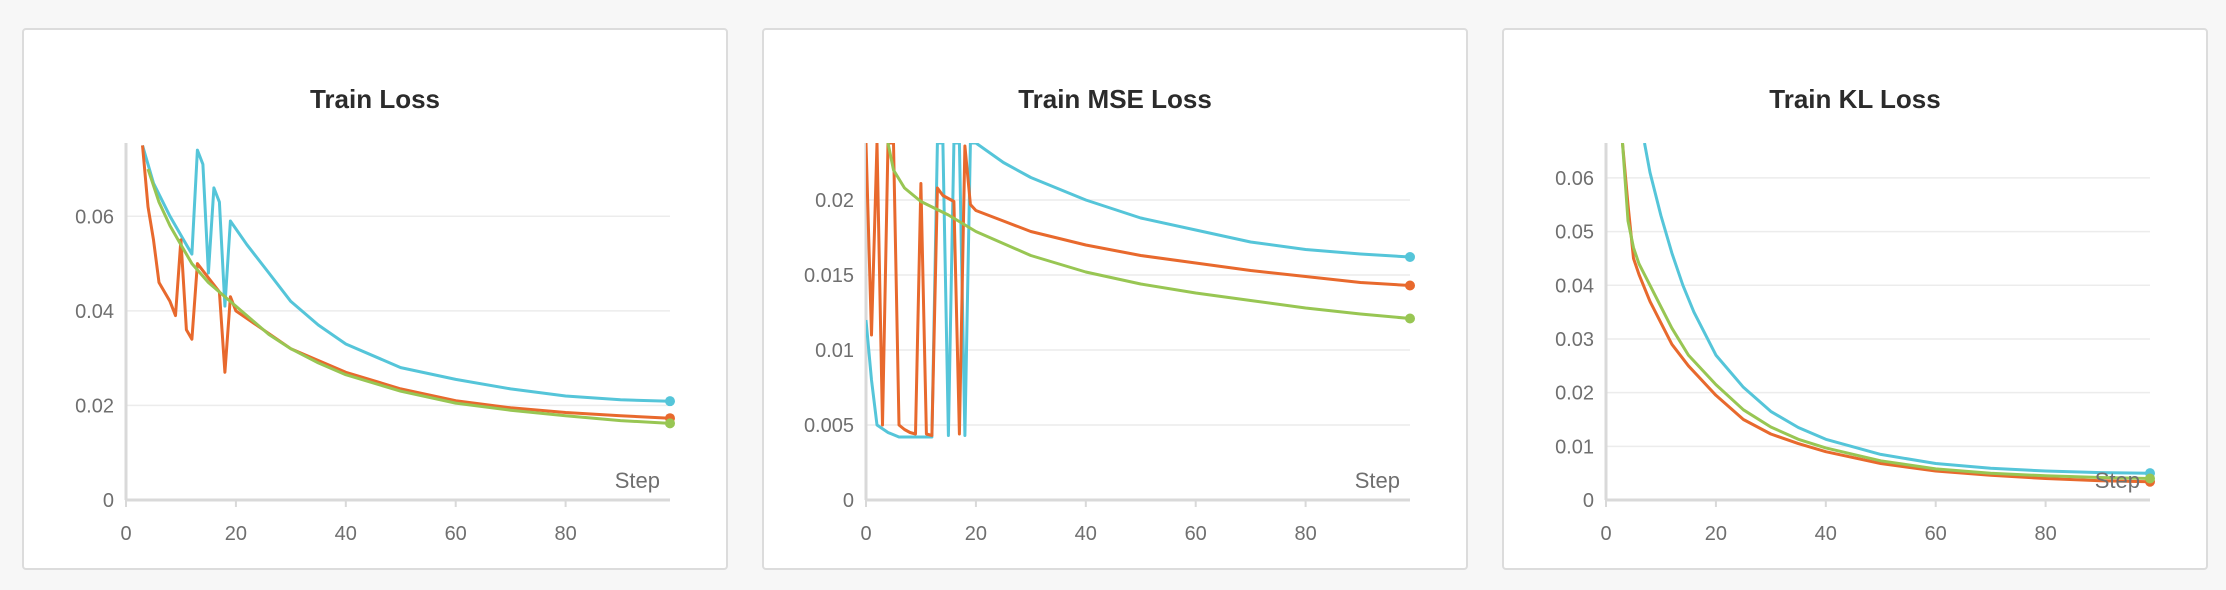  I want to click on y-tick-label: 0.05, so click(1574, 233).